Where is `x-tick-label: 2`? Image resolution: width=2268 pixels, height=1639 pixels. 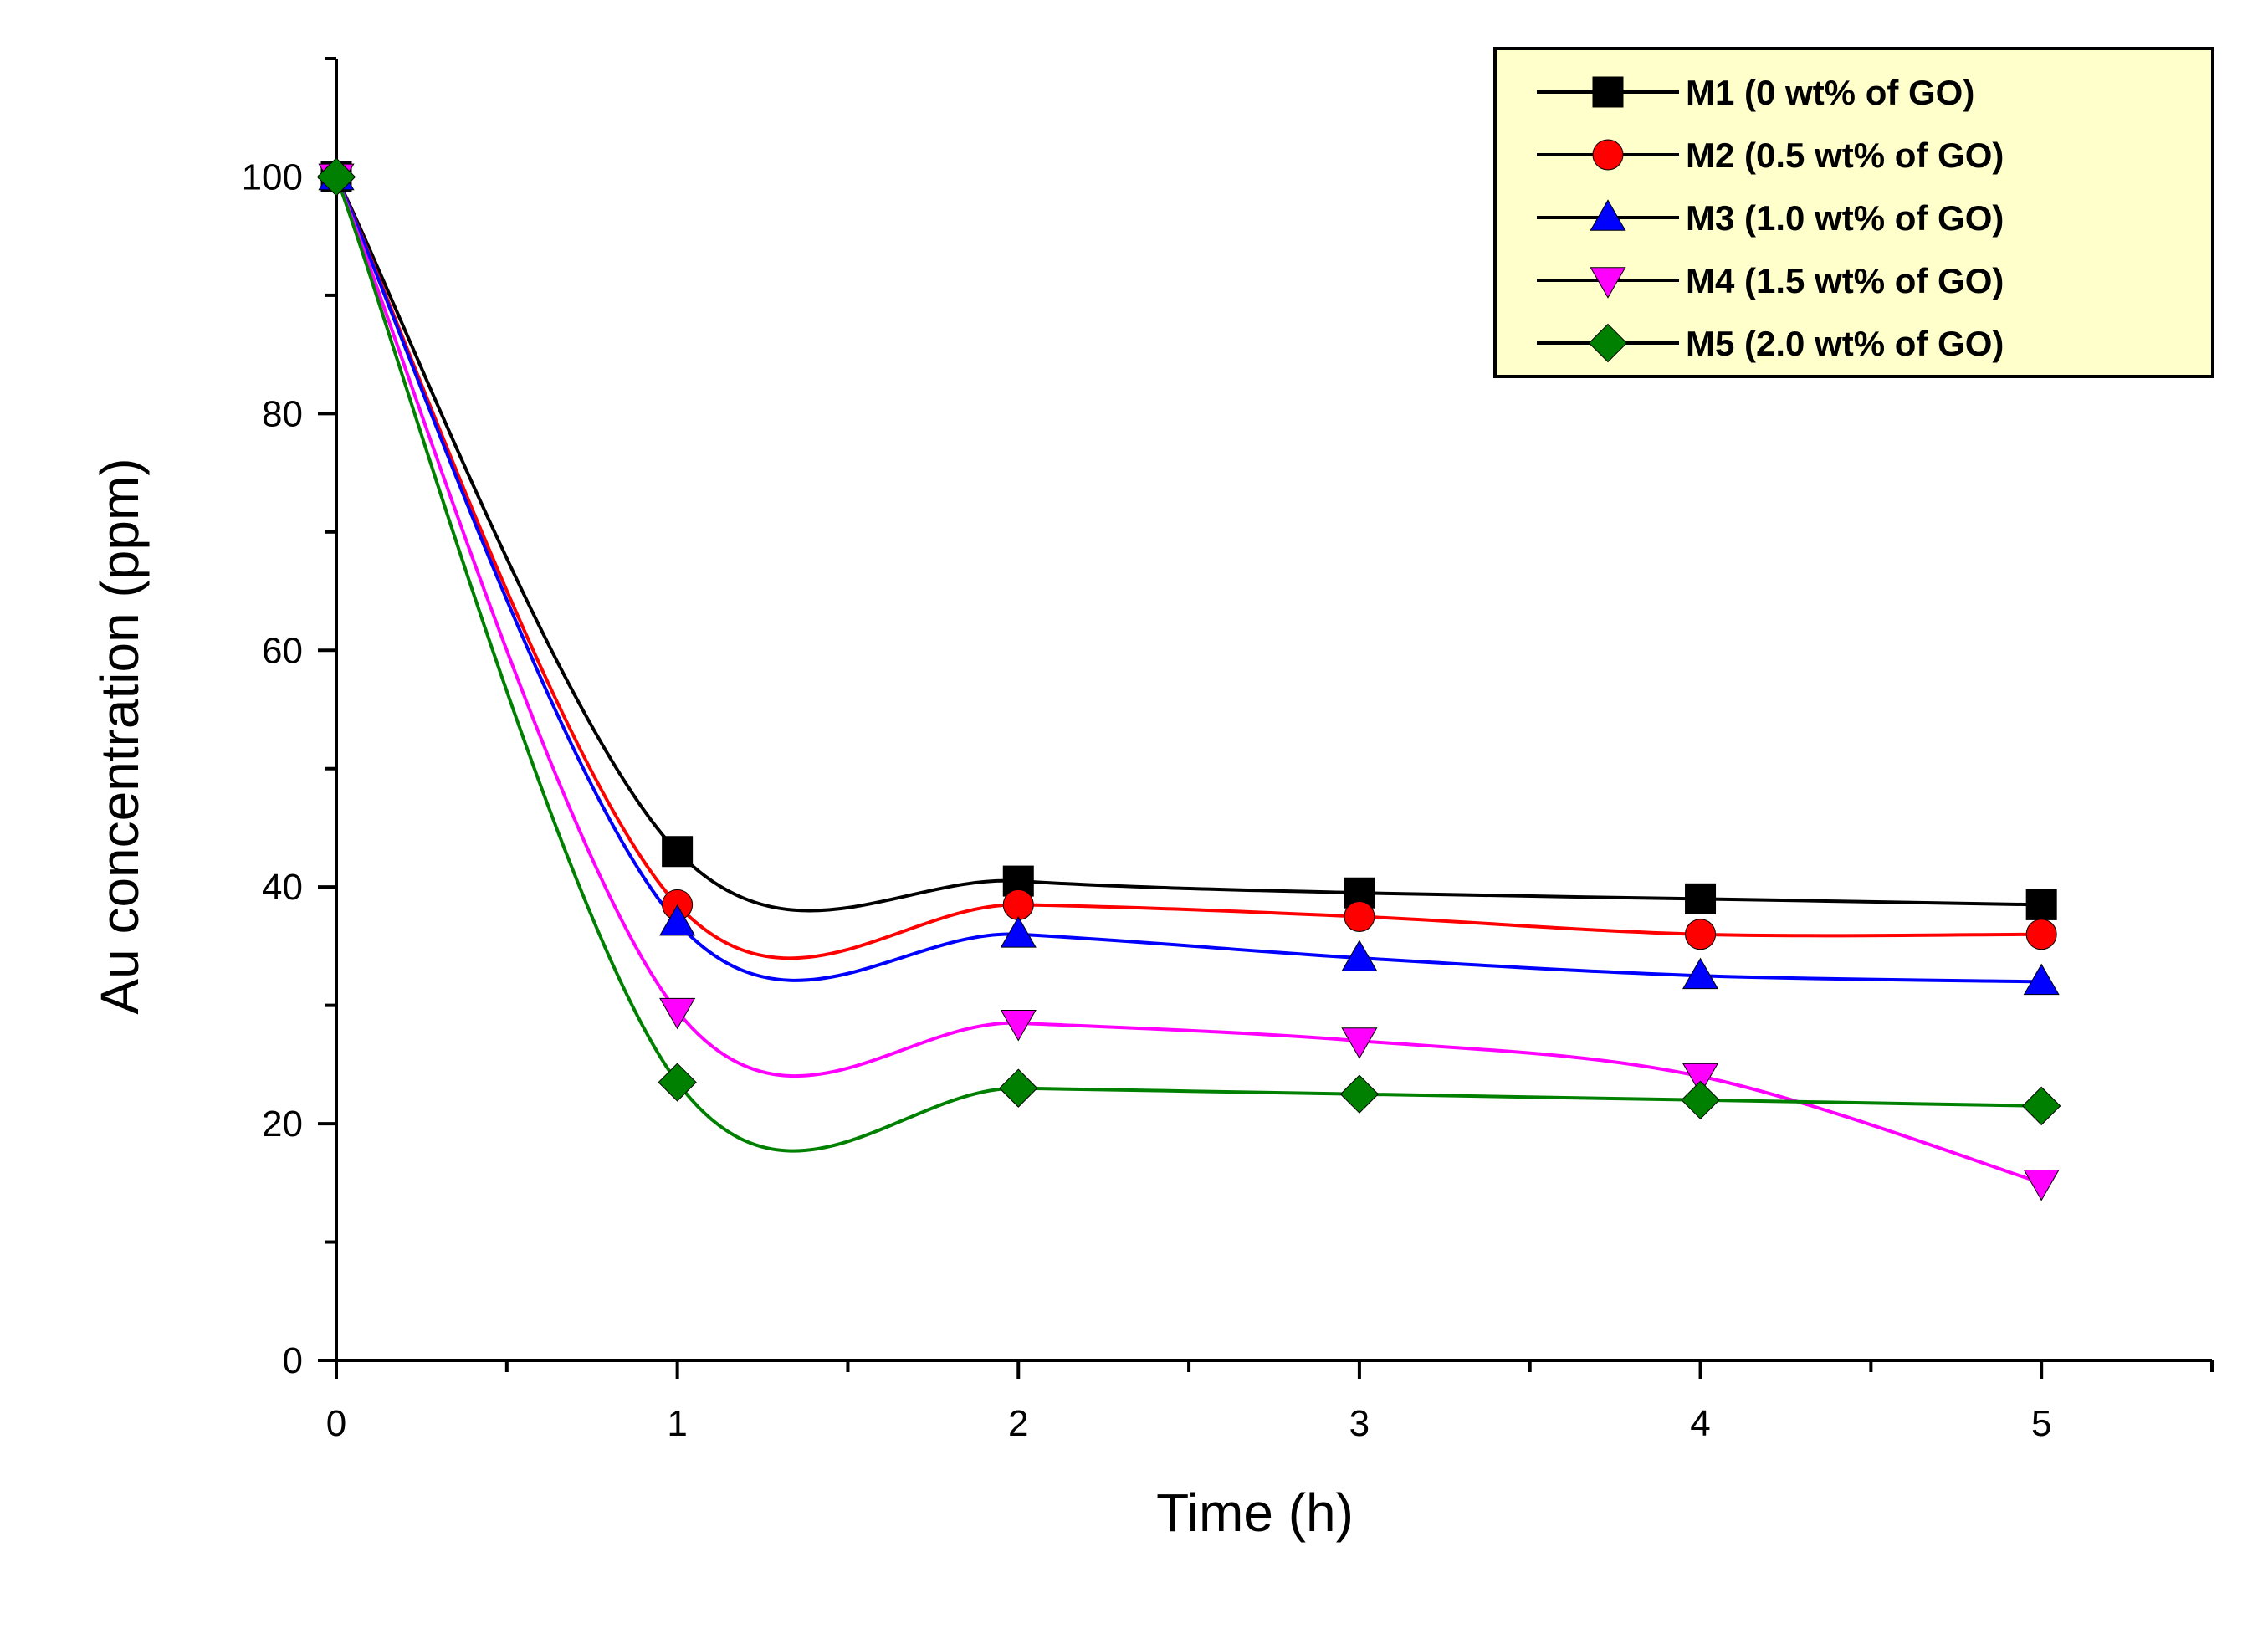
x-tick-label: 2 is located at coordinates (1018, 1423).